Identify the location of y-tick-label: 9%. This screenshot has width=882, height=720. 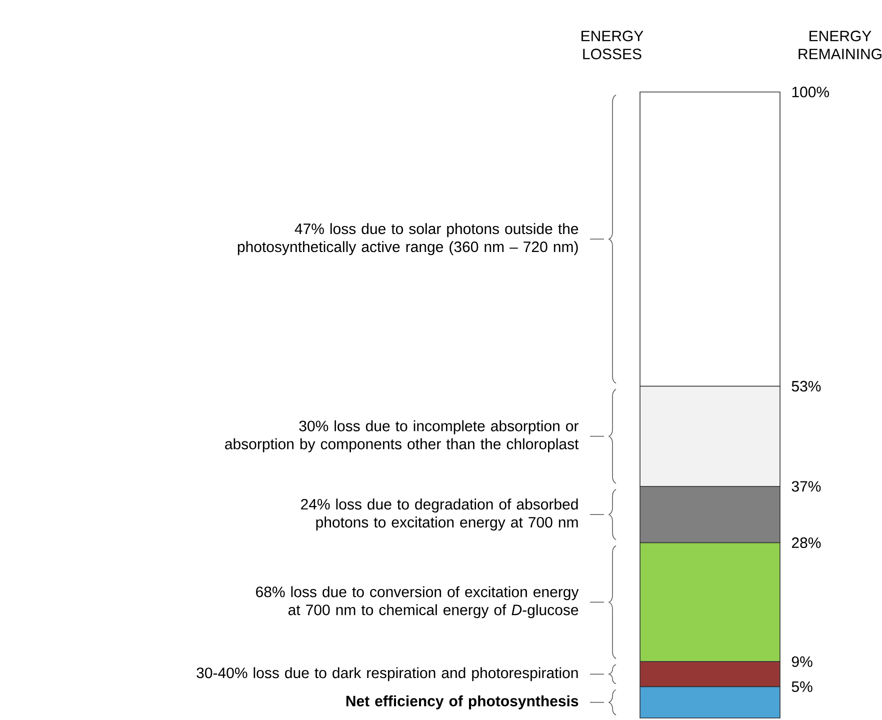
(802, 661).